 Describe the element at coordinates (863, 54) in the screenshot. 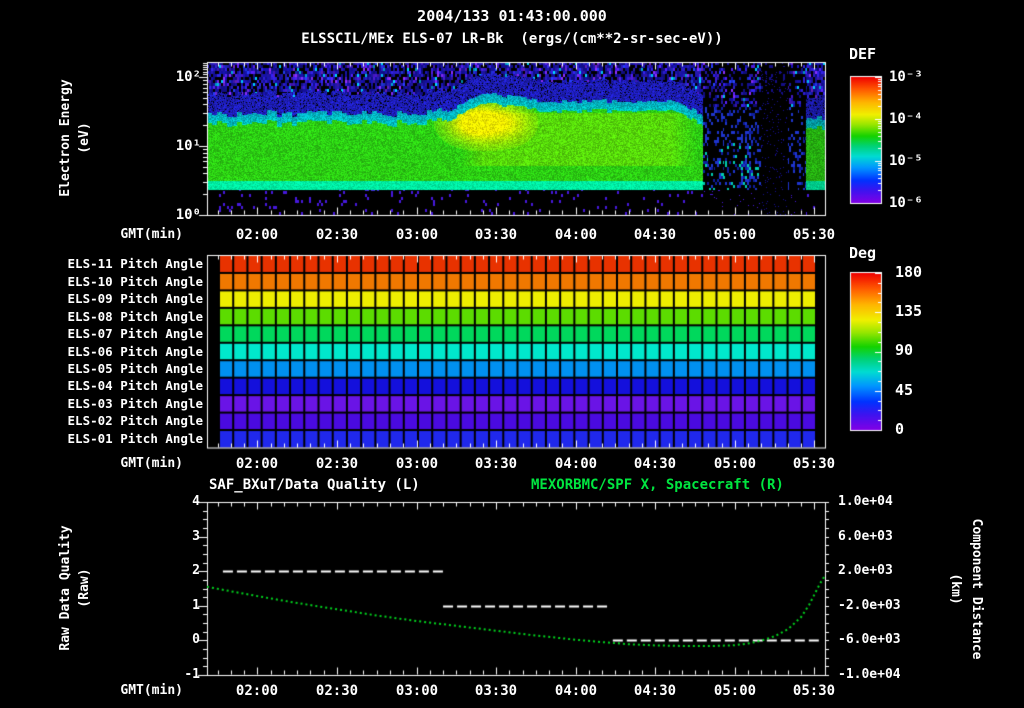

I see `def-colorbar-title: DEF` at that location.